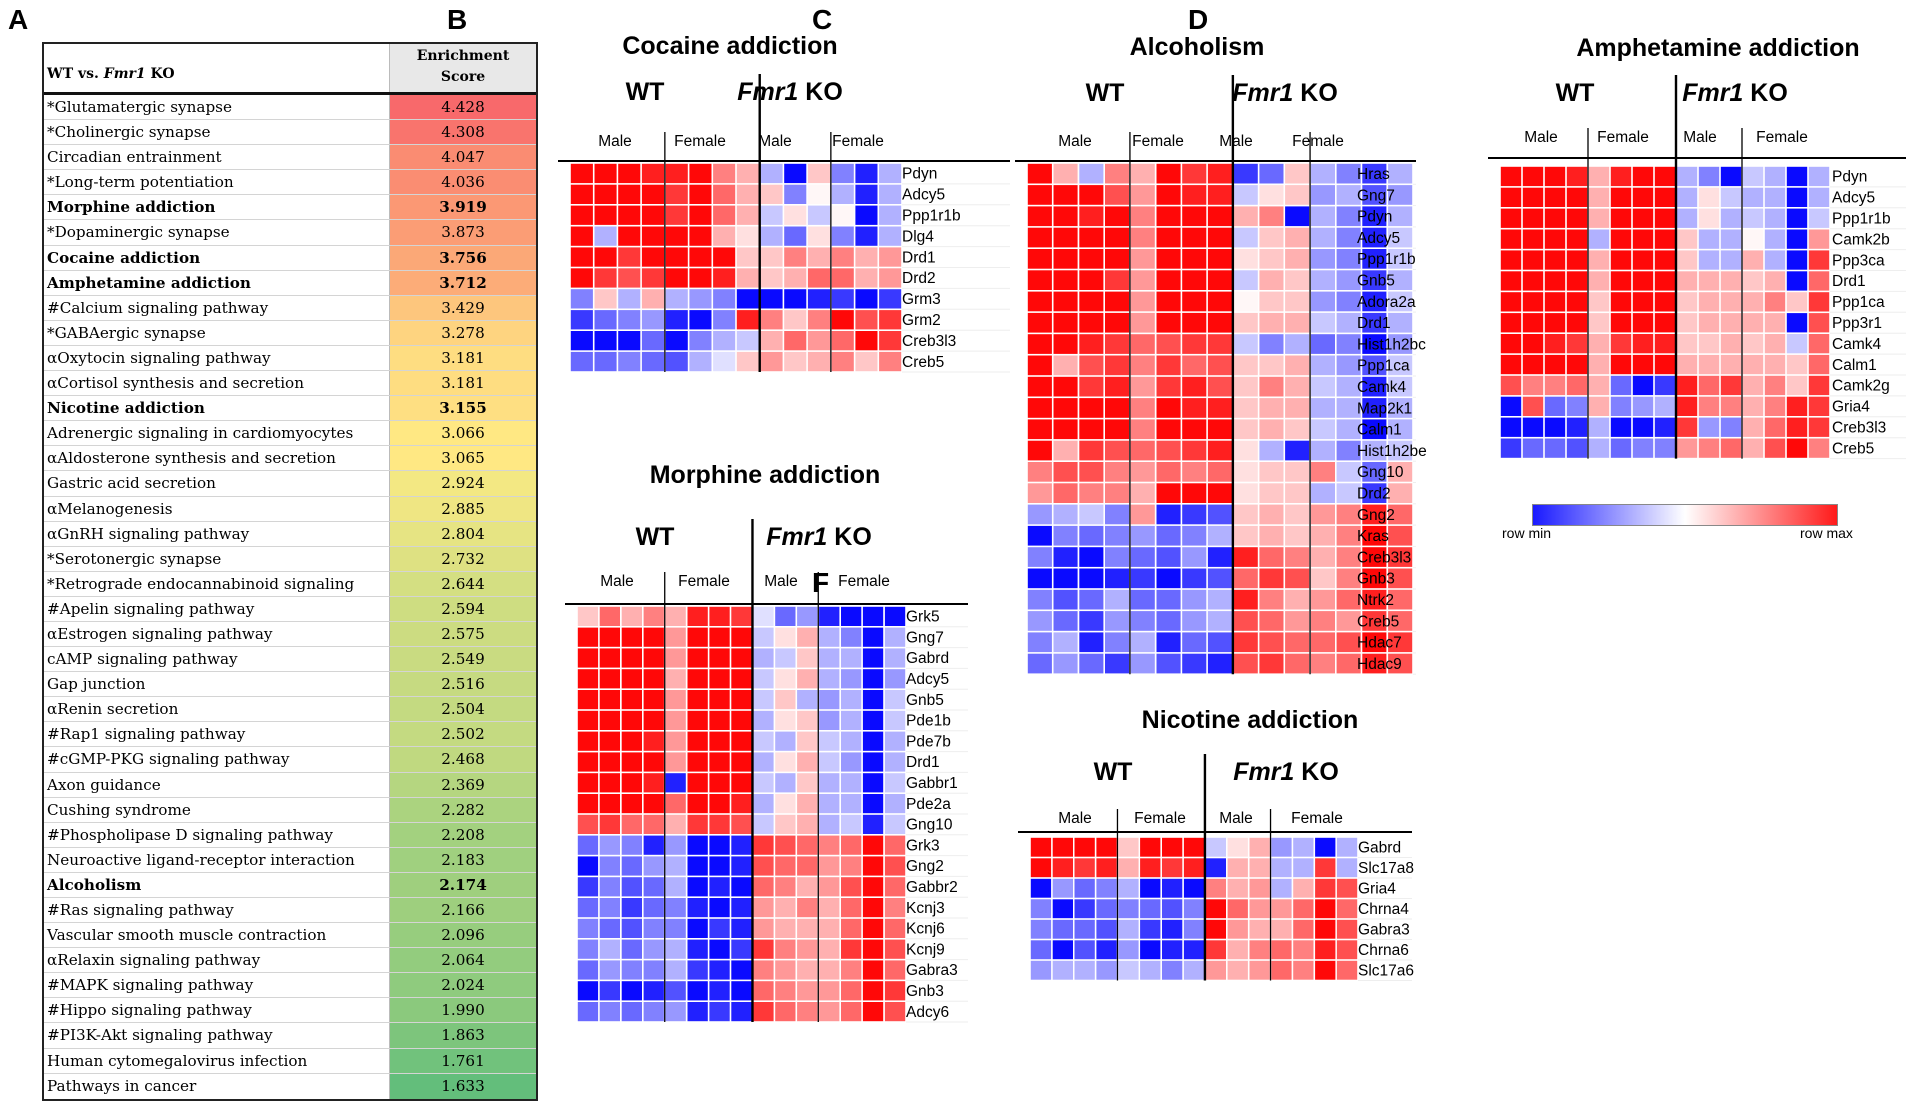 The width and height of the screenshot is (1910, 1103). Describe the element at coordinates (217, 1086) in the screenshot. I see `pathway-name: Pathways in cancer` at that location.